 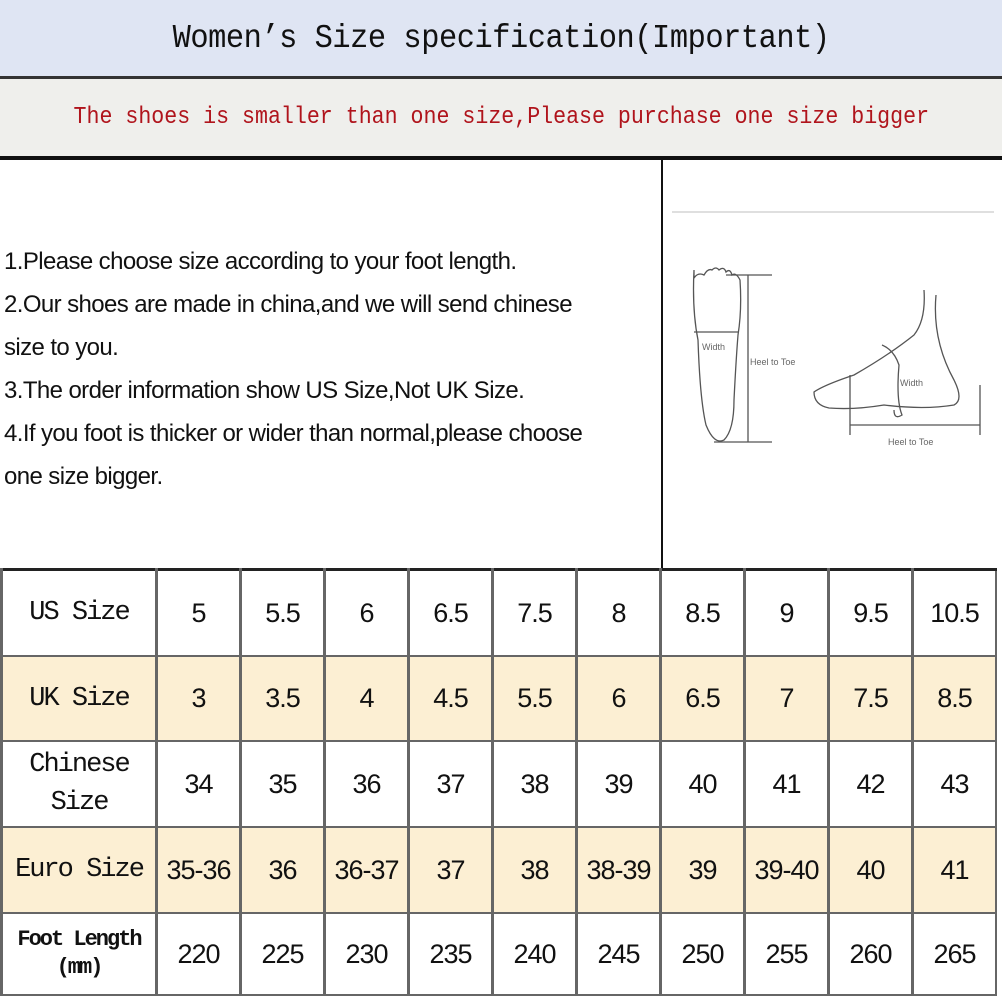 What do you see at coordinates (366, 954) in the screenshot?
I see `table-cell: 230` at bounding box center [366, 954].